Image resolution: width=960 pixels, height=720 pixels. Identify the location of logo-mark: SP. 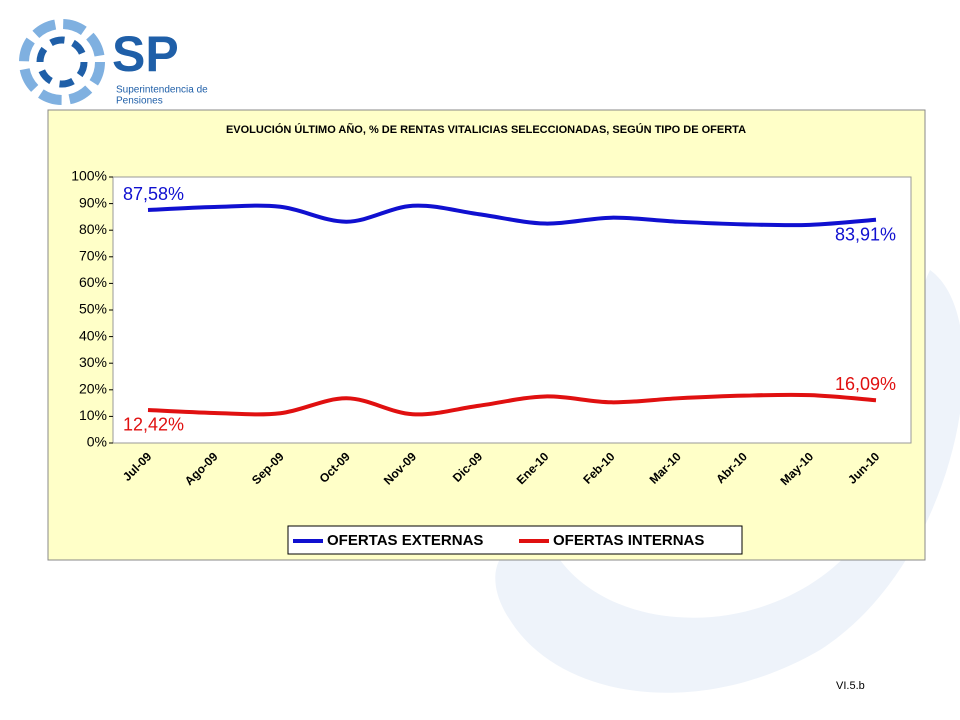
(145, 54).